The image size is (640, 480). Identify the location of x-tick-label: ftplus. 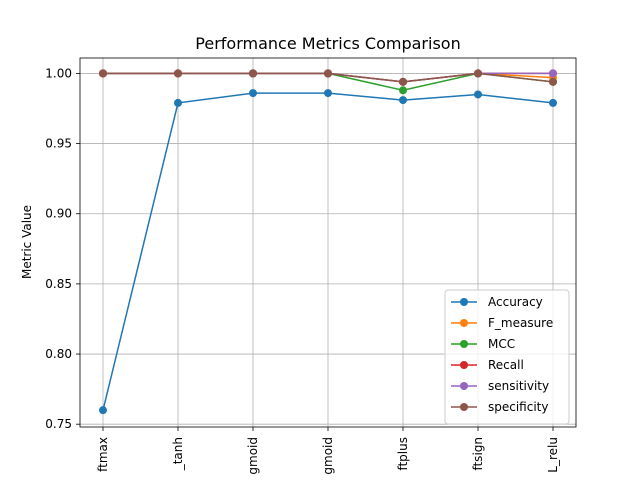
(403, 454).